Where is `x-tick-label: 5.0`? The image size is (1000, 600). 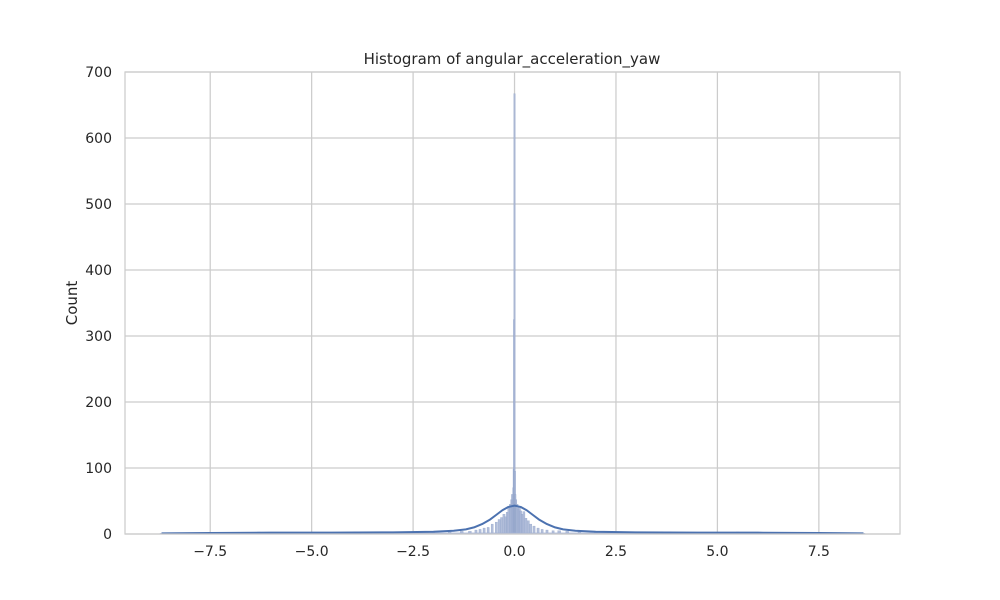 x-tick-label: 5.0 is located at coordinates (717, 552).